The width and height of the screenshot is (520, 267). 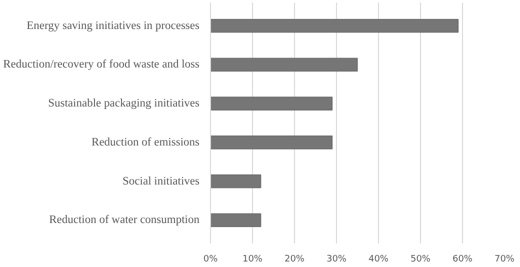 What do you see at coordinates (101, 64) in the screenshot?
I see `y-tick-label: Reduction/recovery of food waste and loss` at bounding box center [101, 64].